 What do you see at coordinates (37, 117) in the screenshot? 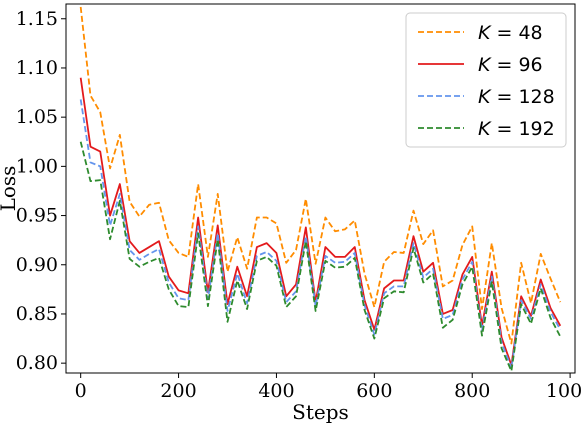
I see `y-tick-label: 1.05` at bounding box center [37, 117].